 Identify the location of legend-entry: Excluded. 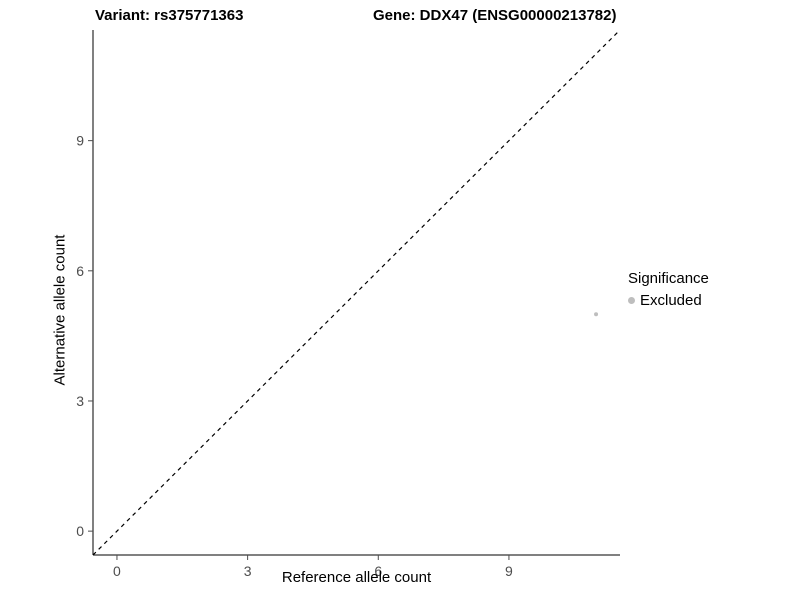
(668, 300).